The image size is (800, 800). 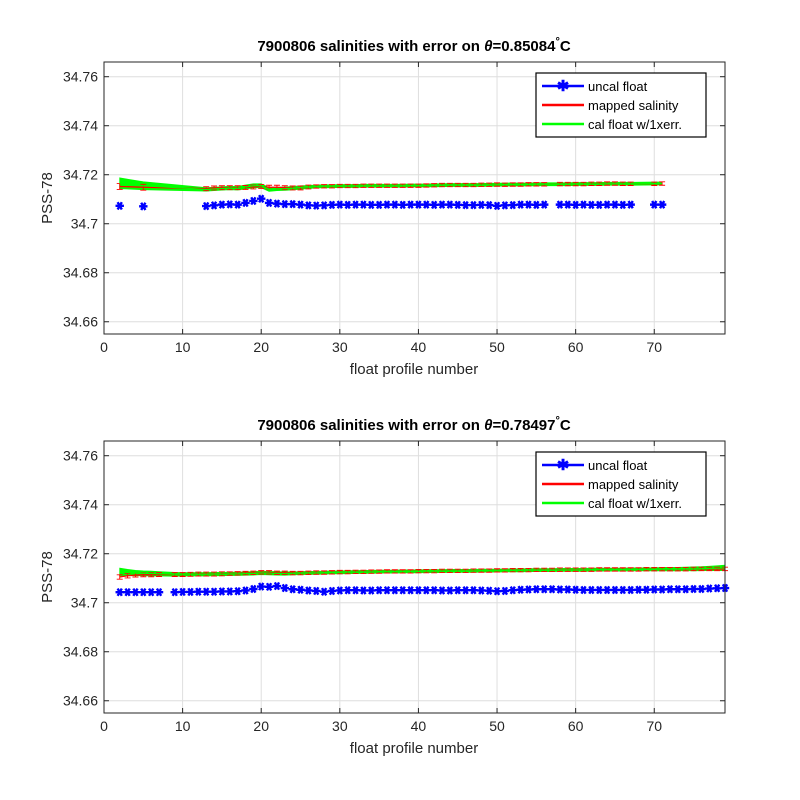 I want to click on x-tick-label: 70, so click(x=654, y=726).